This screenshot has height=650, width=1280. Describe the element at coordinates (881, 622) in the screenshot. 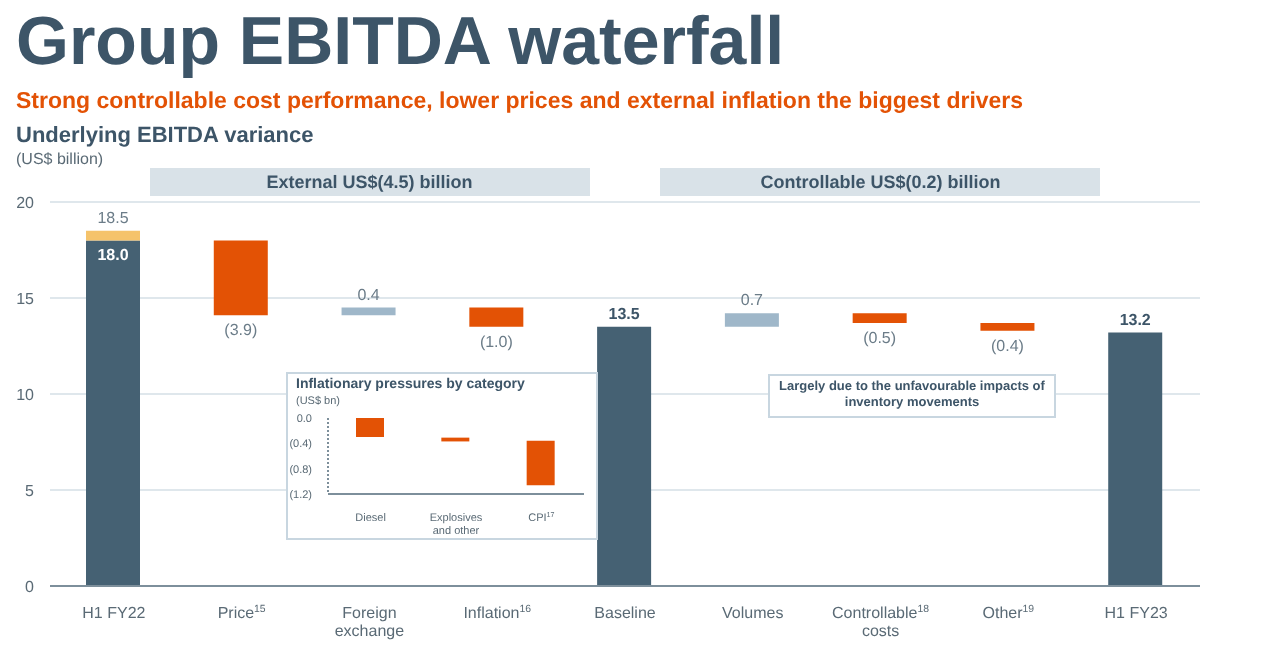

I see `category-label: Controllable$^{18}$ costs` at that location.